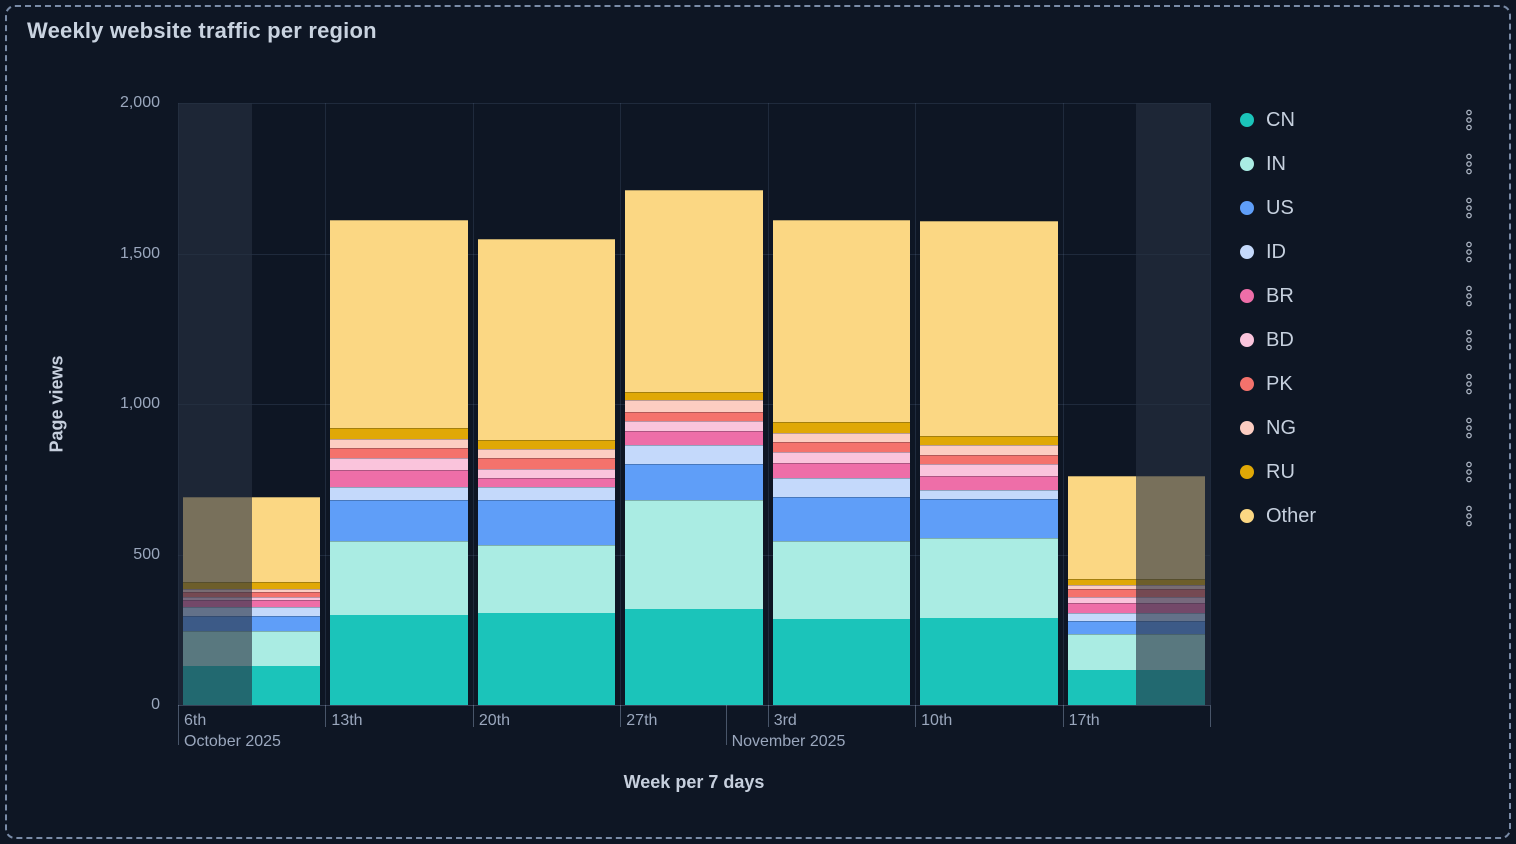 The image size is (1516, 844). I want to click on x-axis-title: Week per 7 days, so click(694, 782).